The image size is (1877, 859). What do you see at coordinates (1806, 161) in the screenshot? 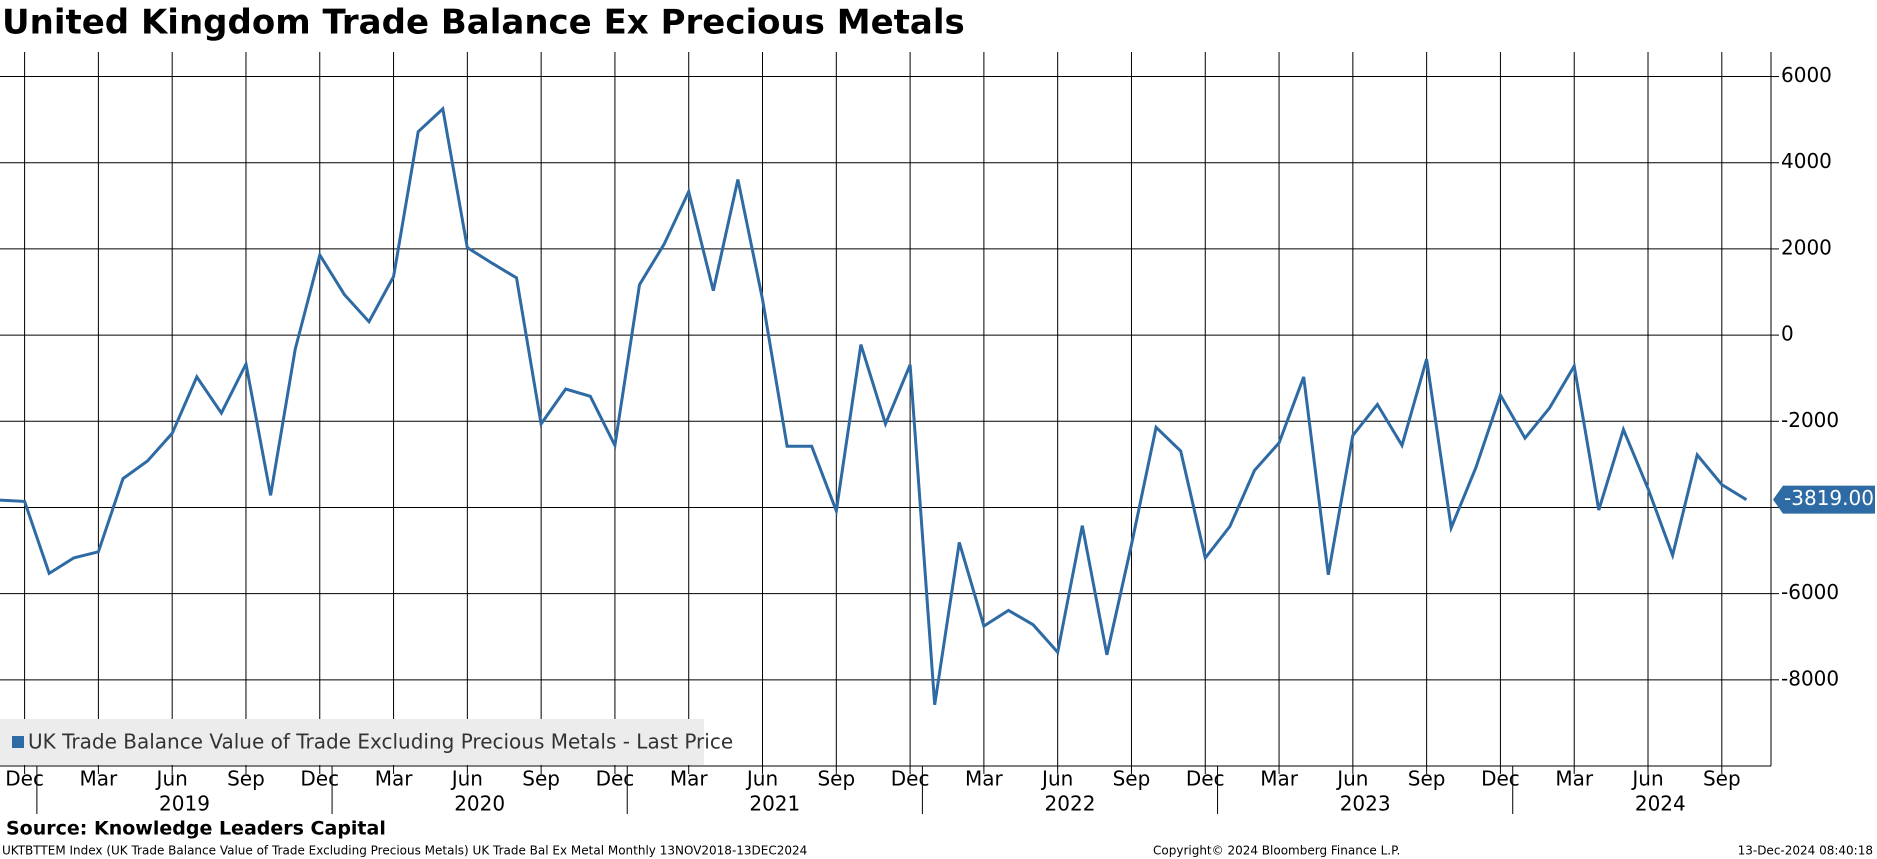
I see `y-tick-label: 4000` at bounding box center [1806, 161].